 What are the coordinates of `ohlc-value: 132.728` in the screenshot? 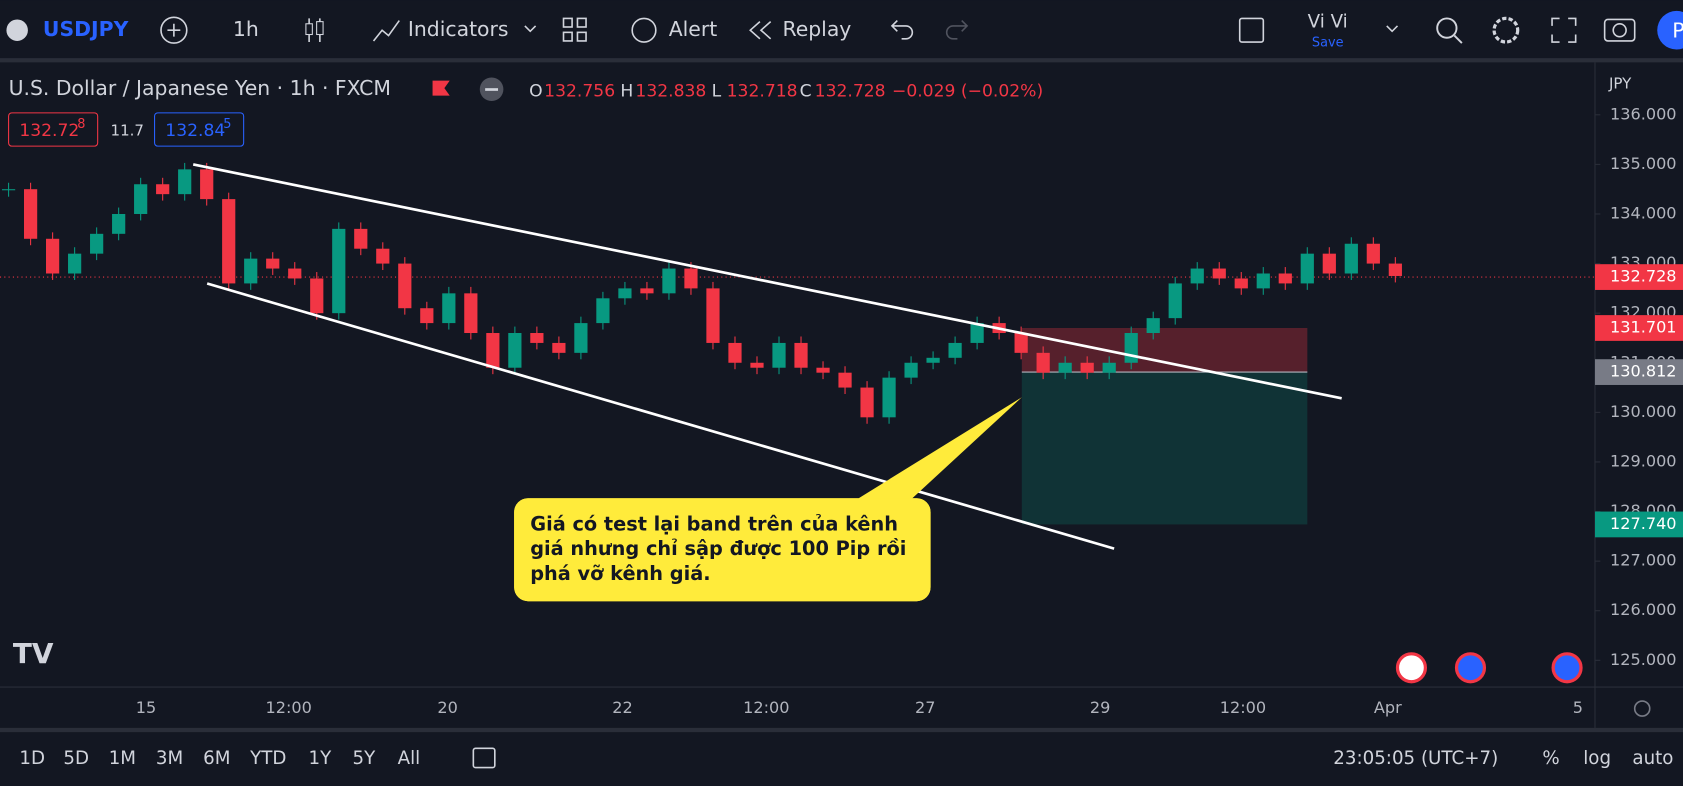 It's located at (850, 91).